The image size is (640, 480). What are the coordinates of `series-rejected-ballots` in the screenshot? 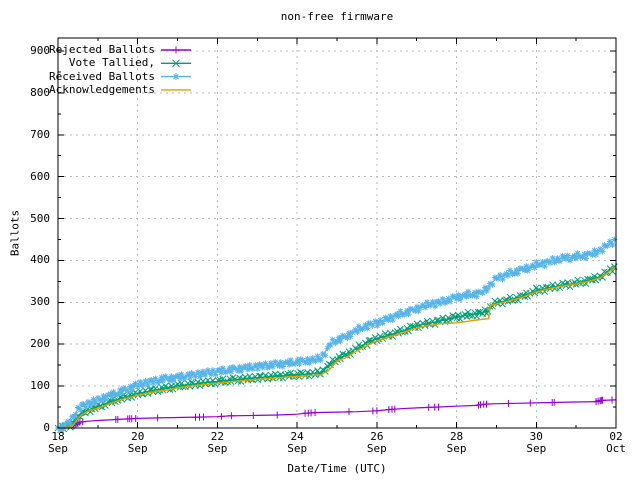 It's located at (343, 413).